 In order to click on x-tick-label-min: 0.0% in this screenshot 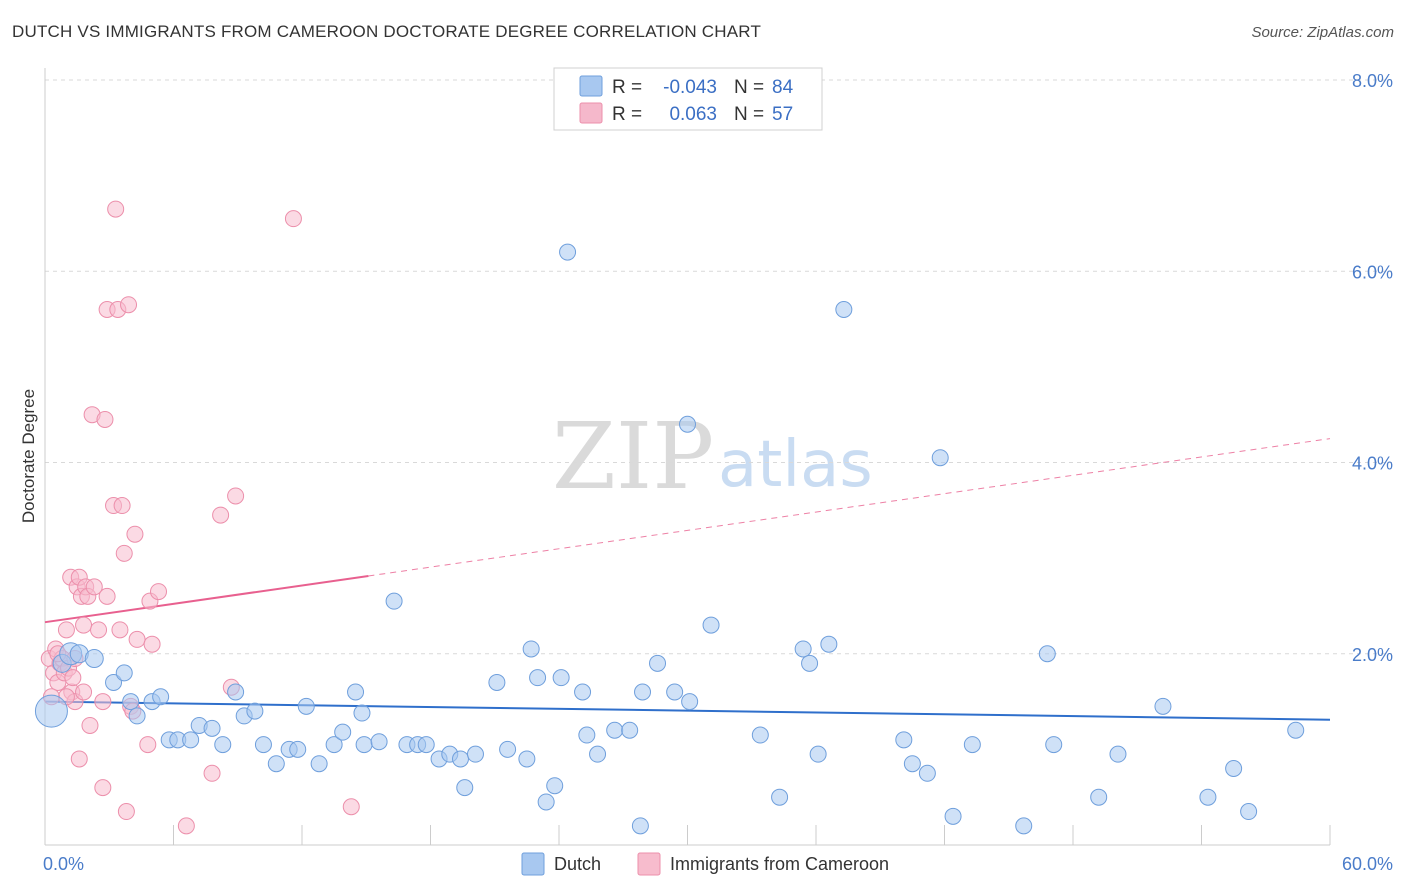, I will do `click(63, 864)`.